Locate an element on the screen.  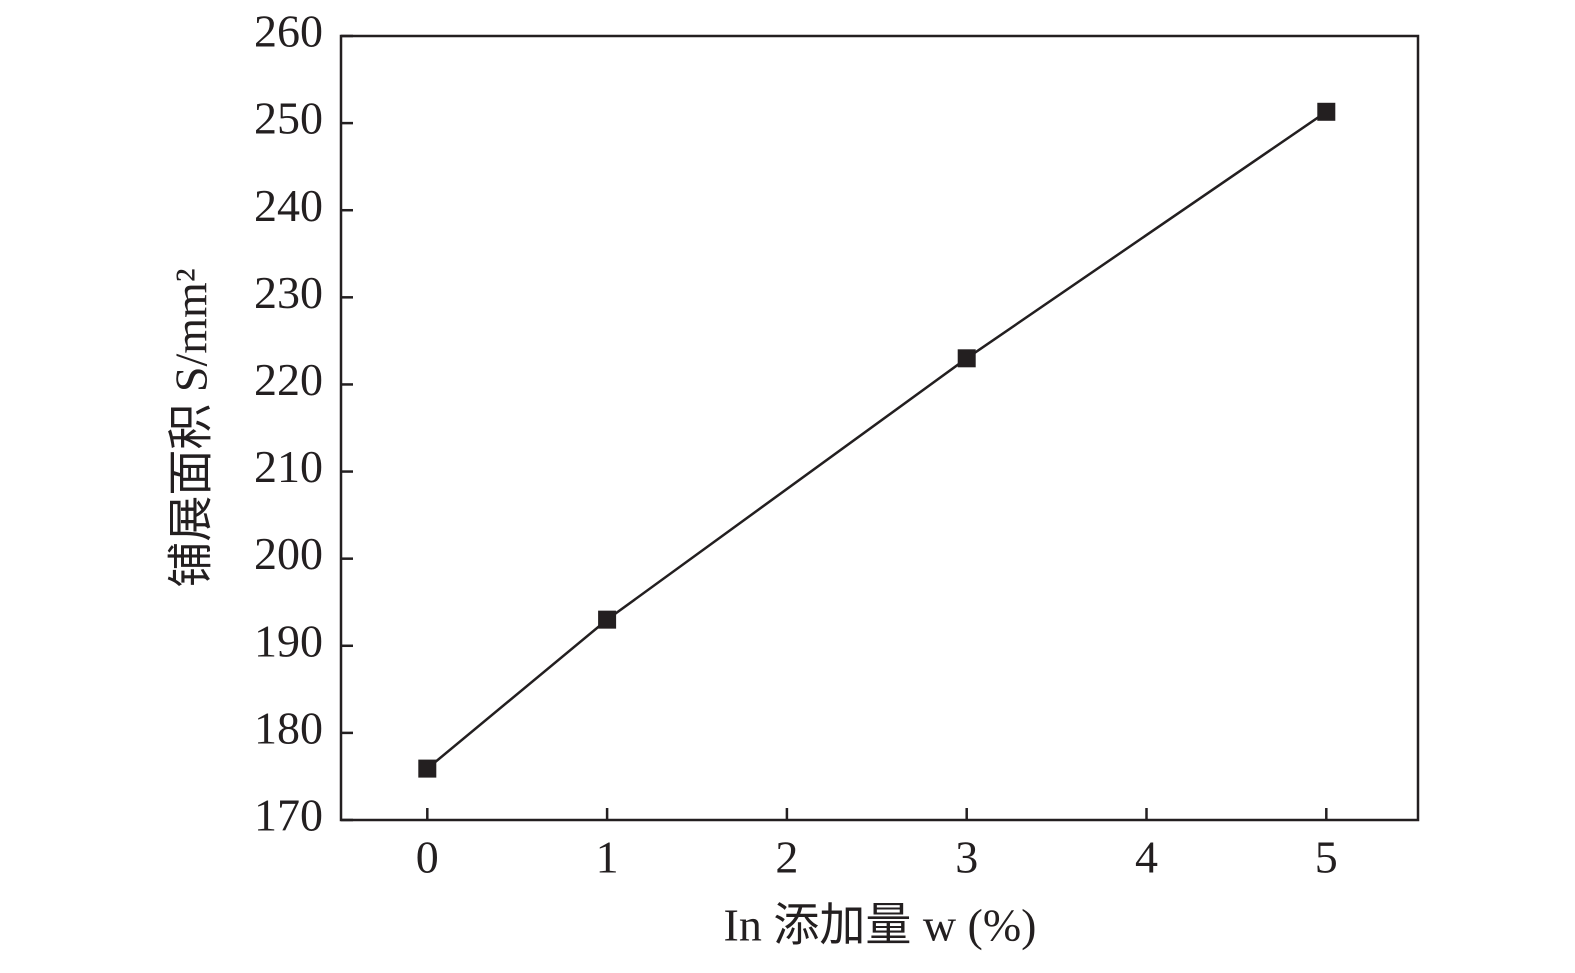
y-tick-label: 170 is located at coordinates (288, 815).